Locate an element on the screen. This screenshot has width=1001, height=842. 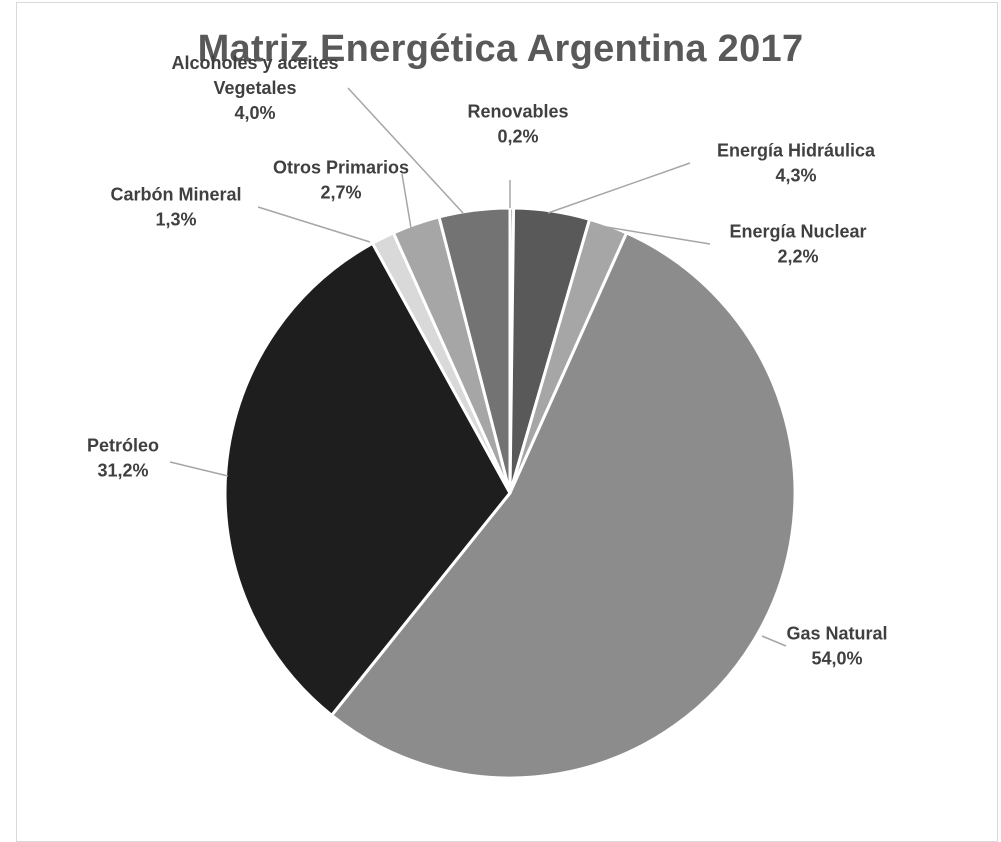
slice-category-label: Petróleo is located at coordinates (123, 446).